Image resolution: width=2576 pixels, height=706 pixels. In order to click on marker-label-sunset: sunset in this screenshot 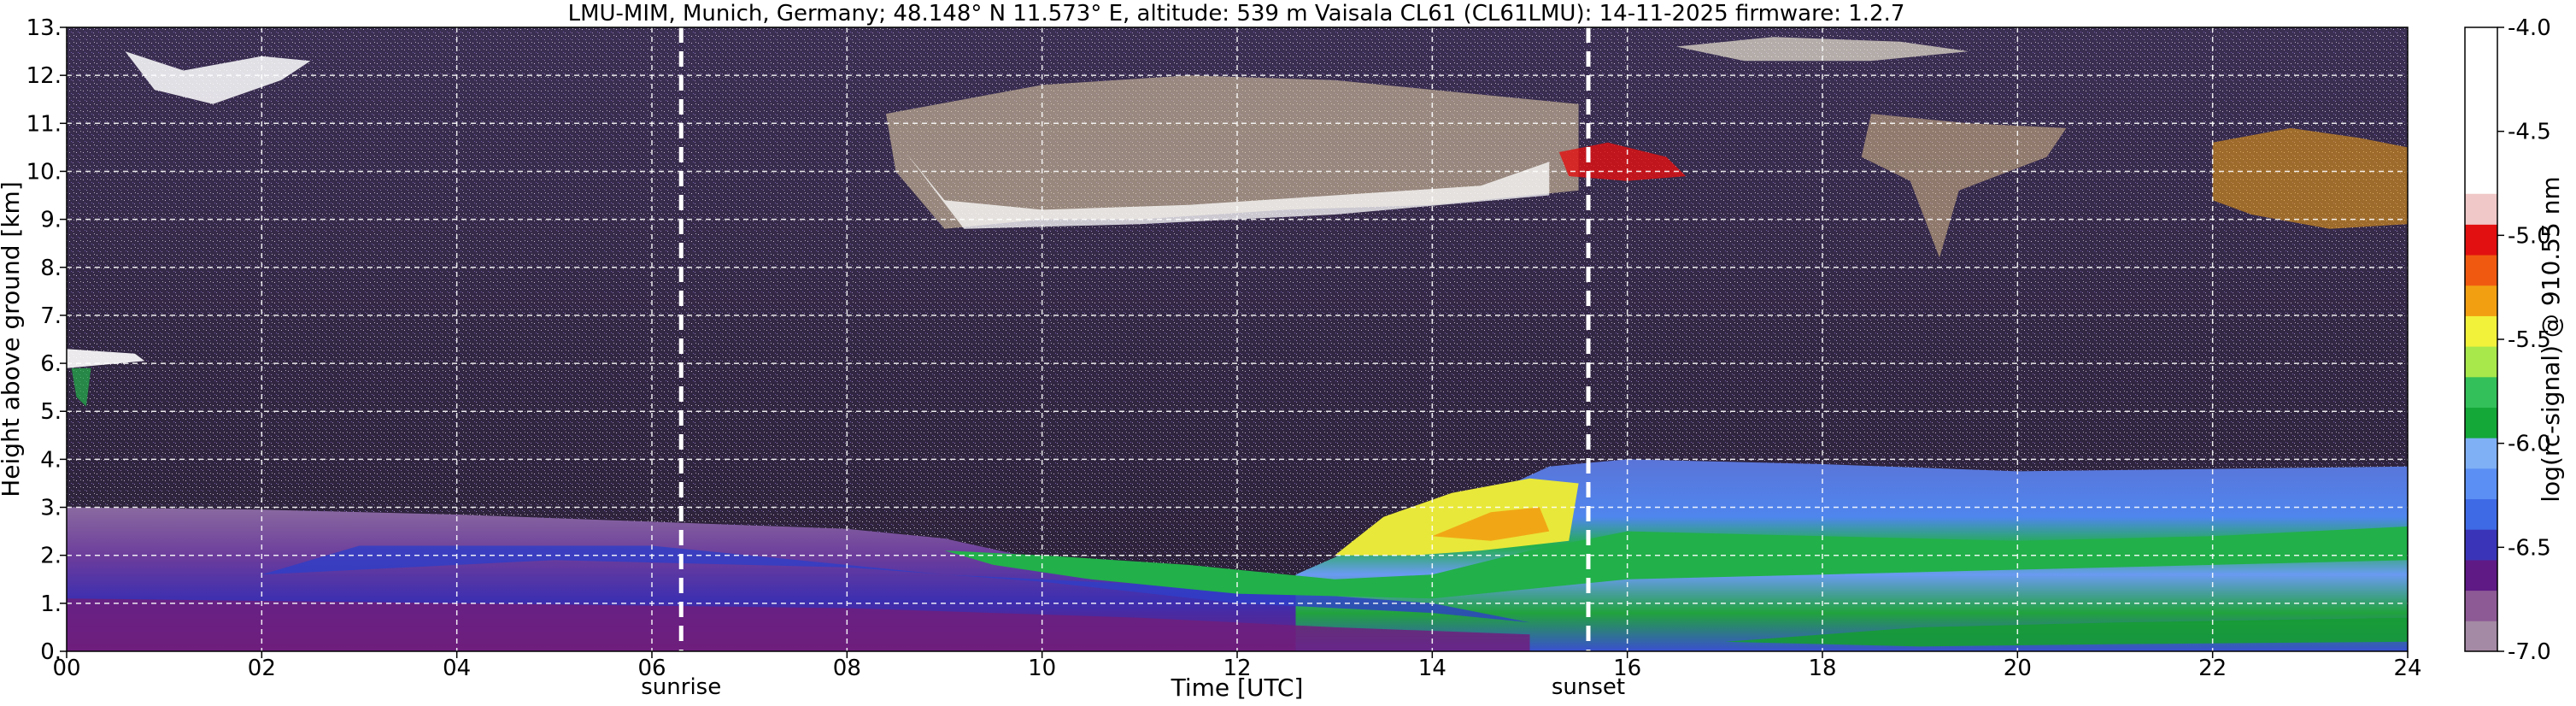, I will do `click(1588, 687)`.